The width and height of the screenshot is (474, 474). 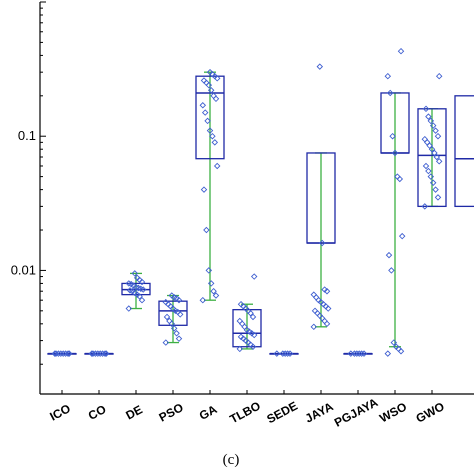 What do you see at coordinates (97, 412) in the screenshot?
I see `x-tick-label-co: CO` at bounding box center [97, 412].